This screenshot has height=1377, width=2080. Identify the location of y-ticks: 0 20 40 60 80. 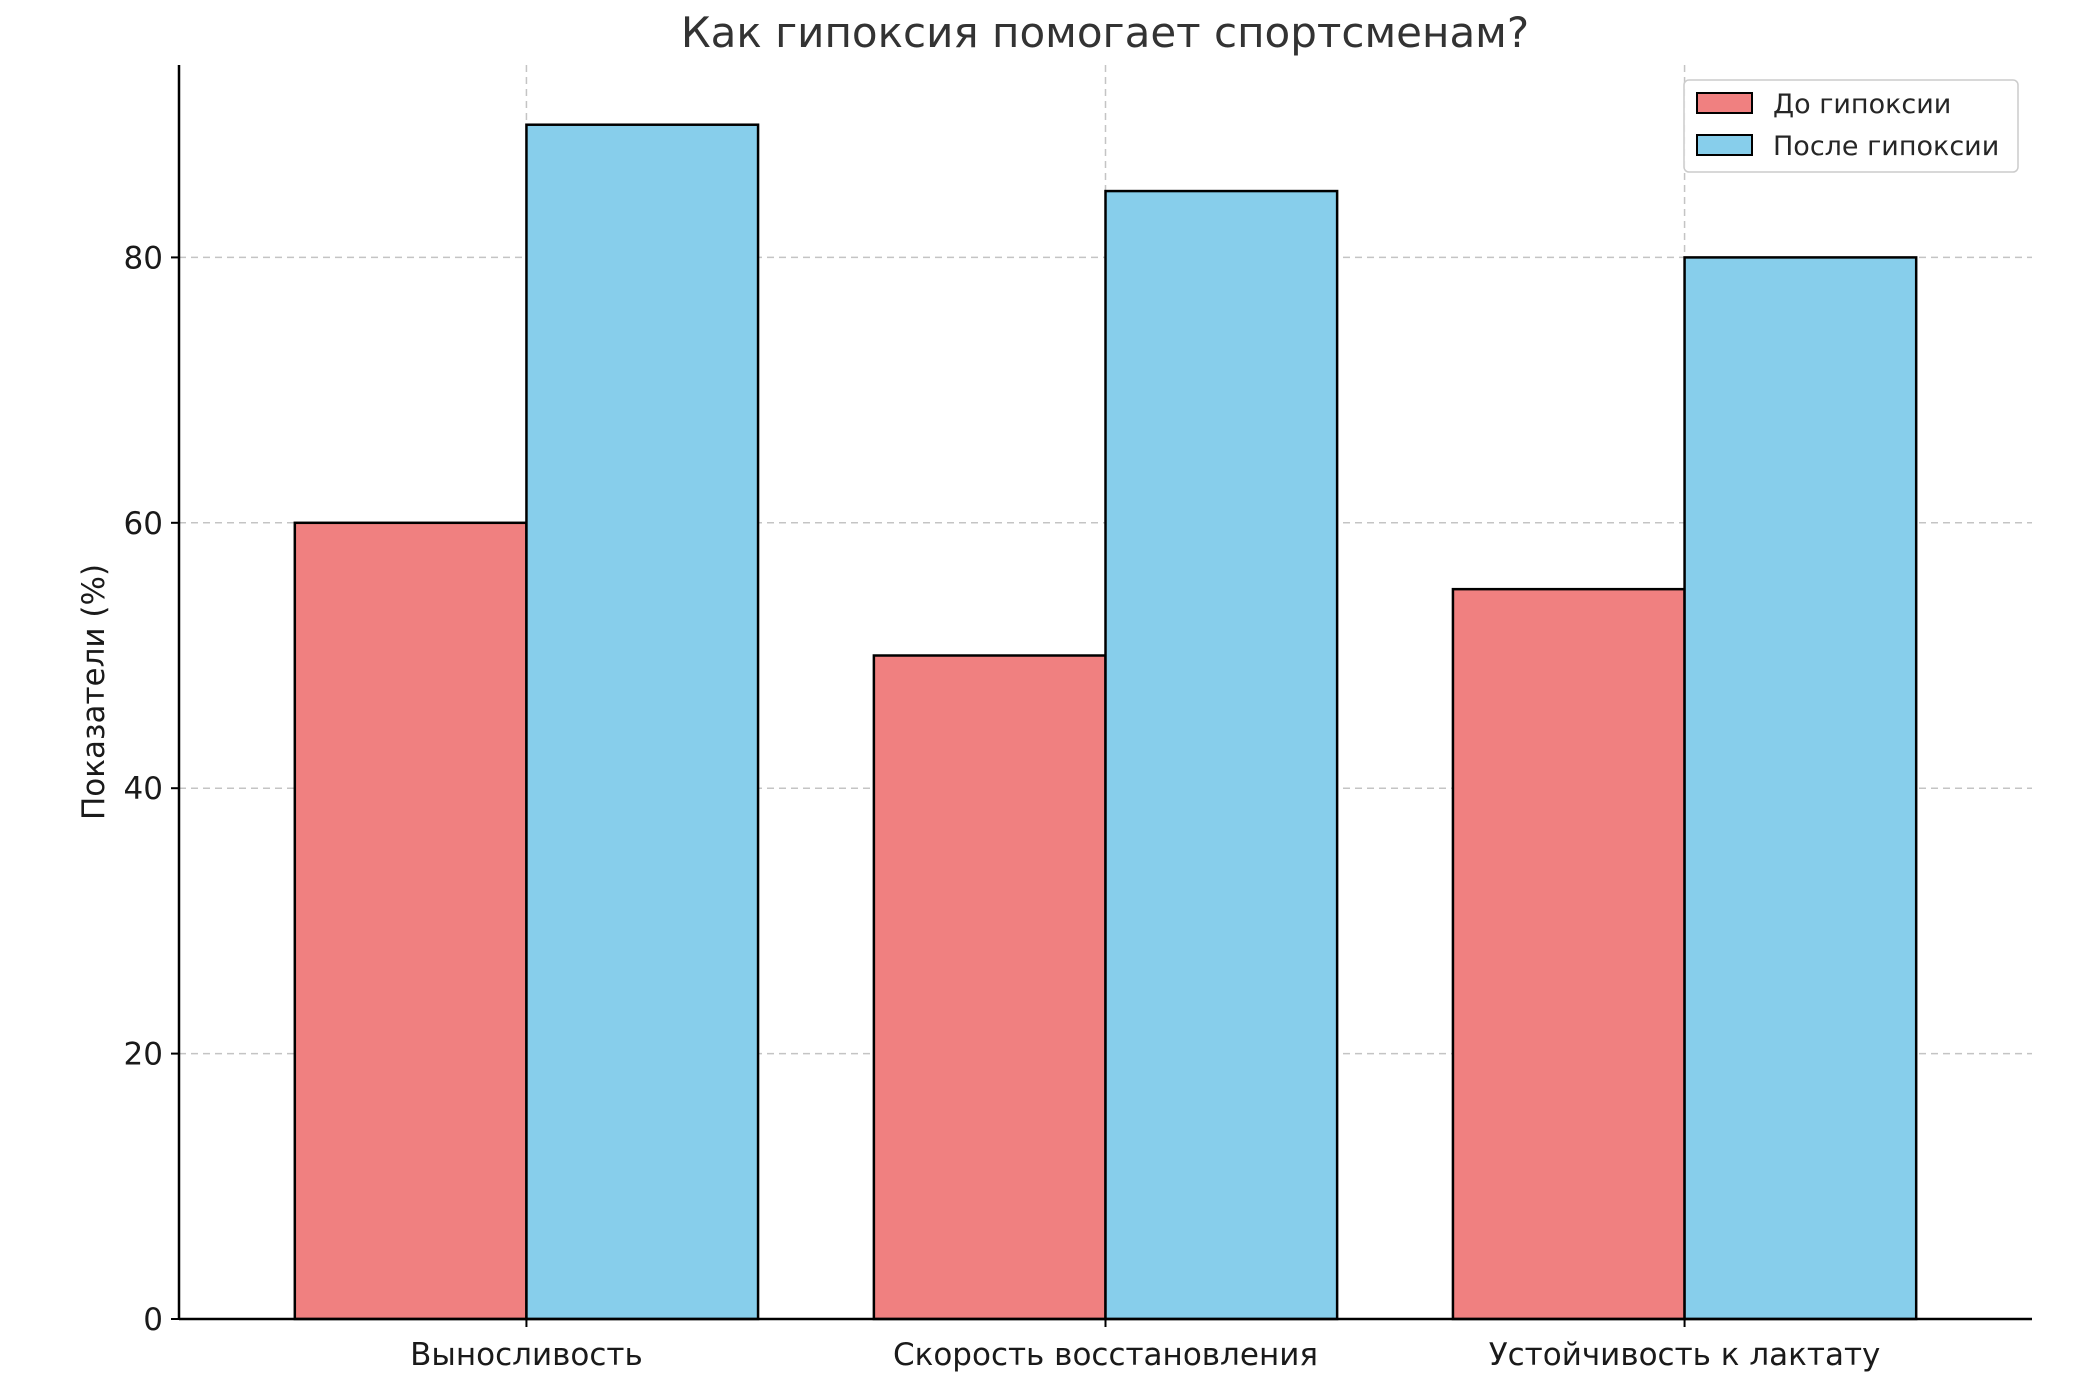
(151, 789).